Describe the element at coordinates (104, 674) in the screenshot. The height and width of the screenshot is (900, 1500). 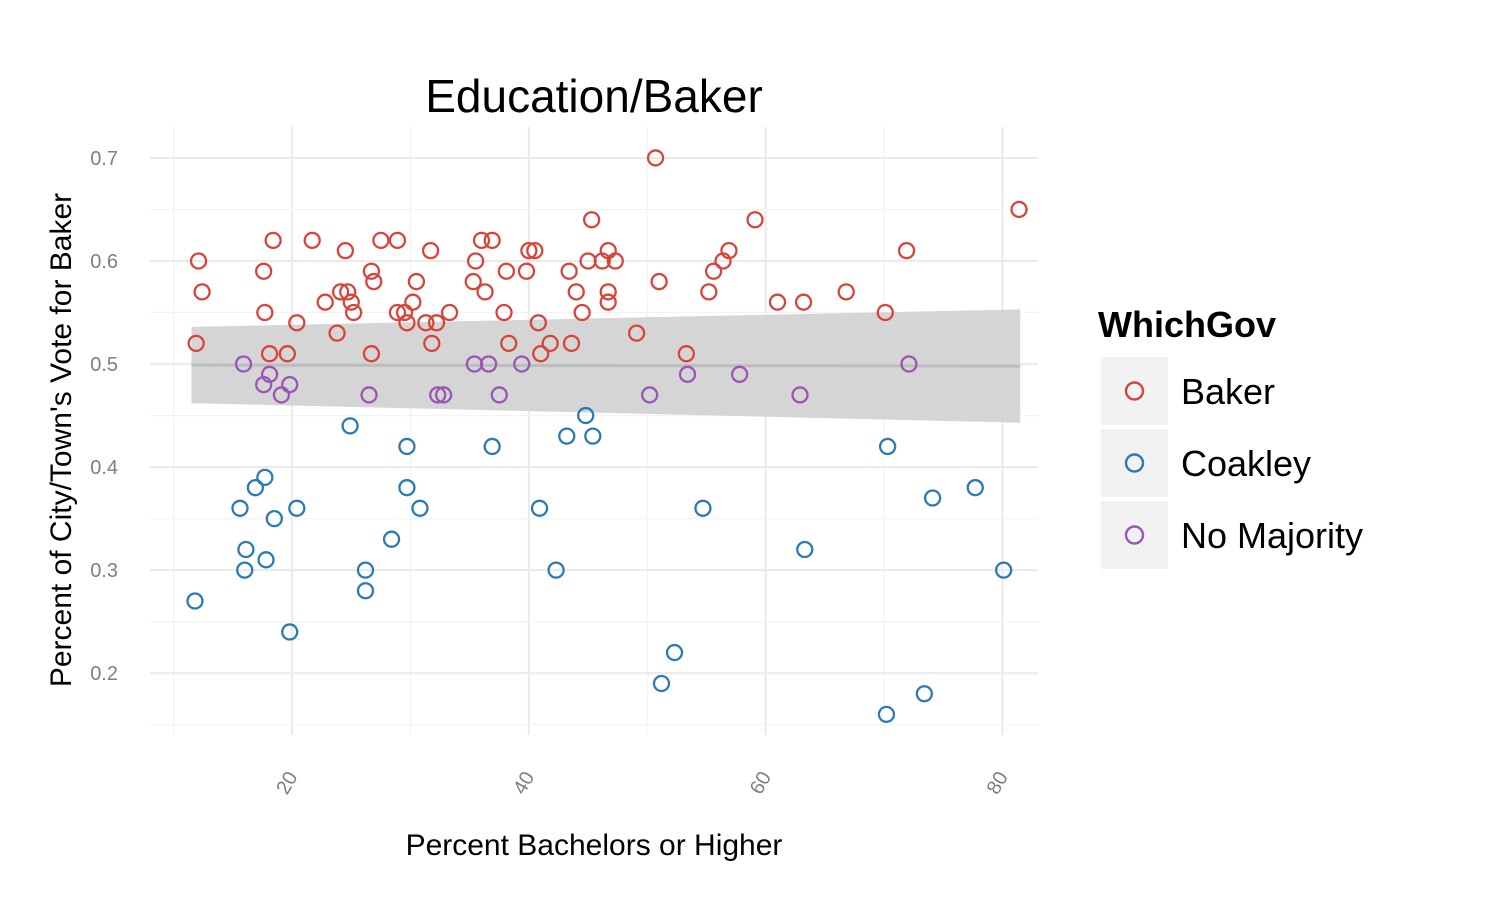
I see `y-tick-label: 0.2` at that location.